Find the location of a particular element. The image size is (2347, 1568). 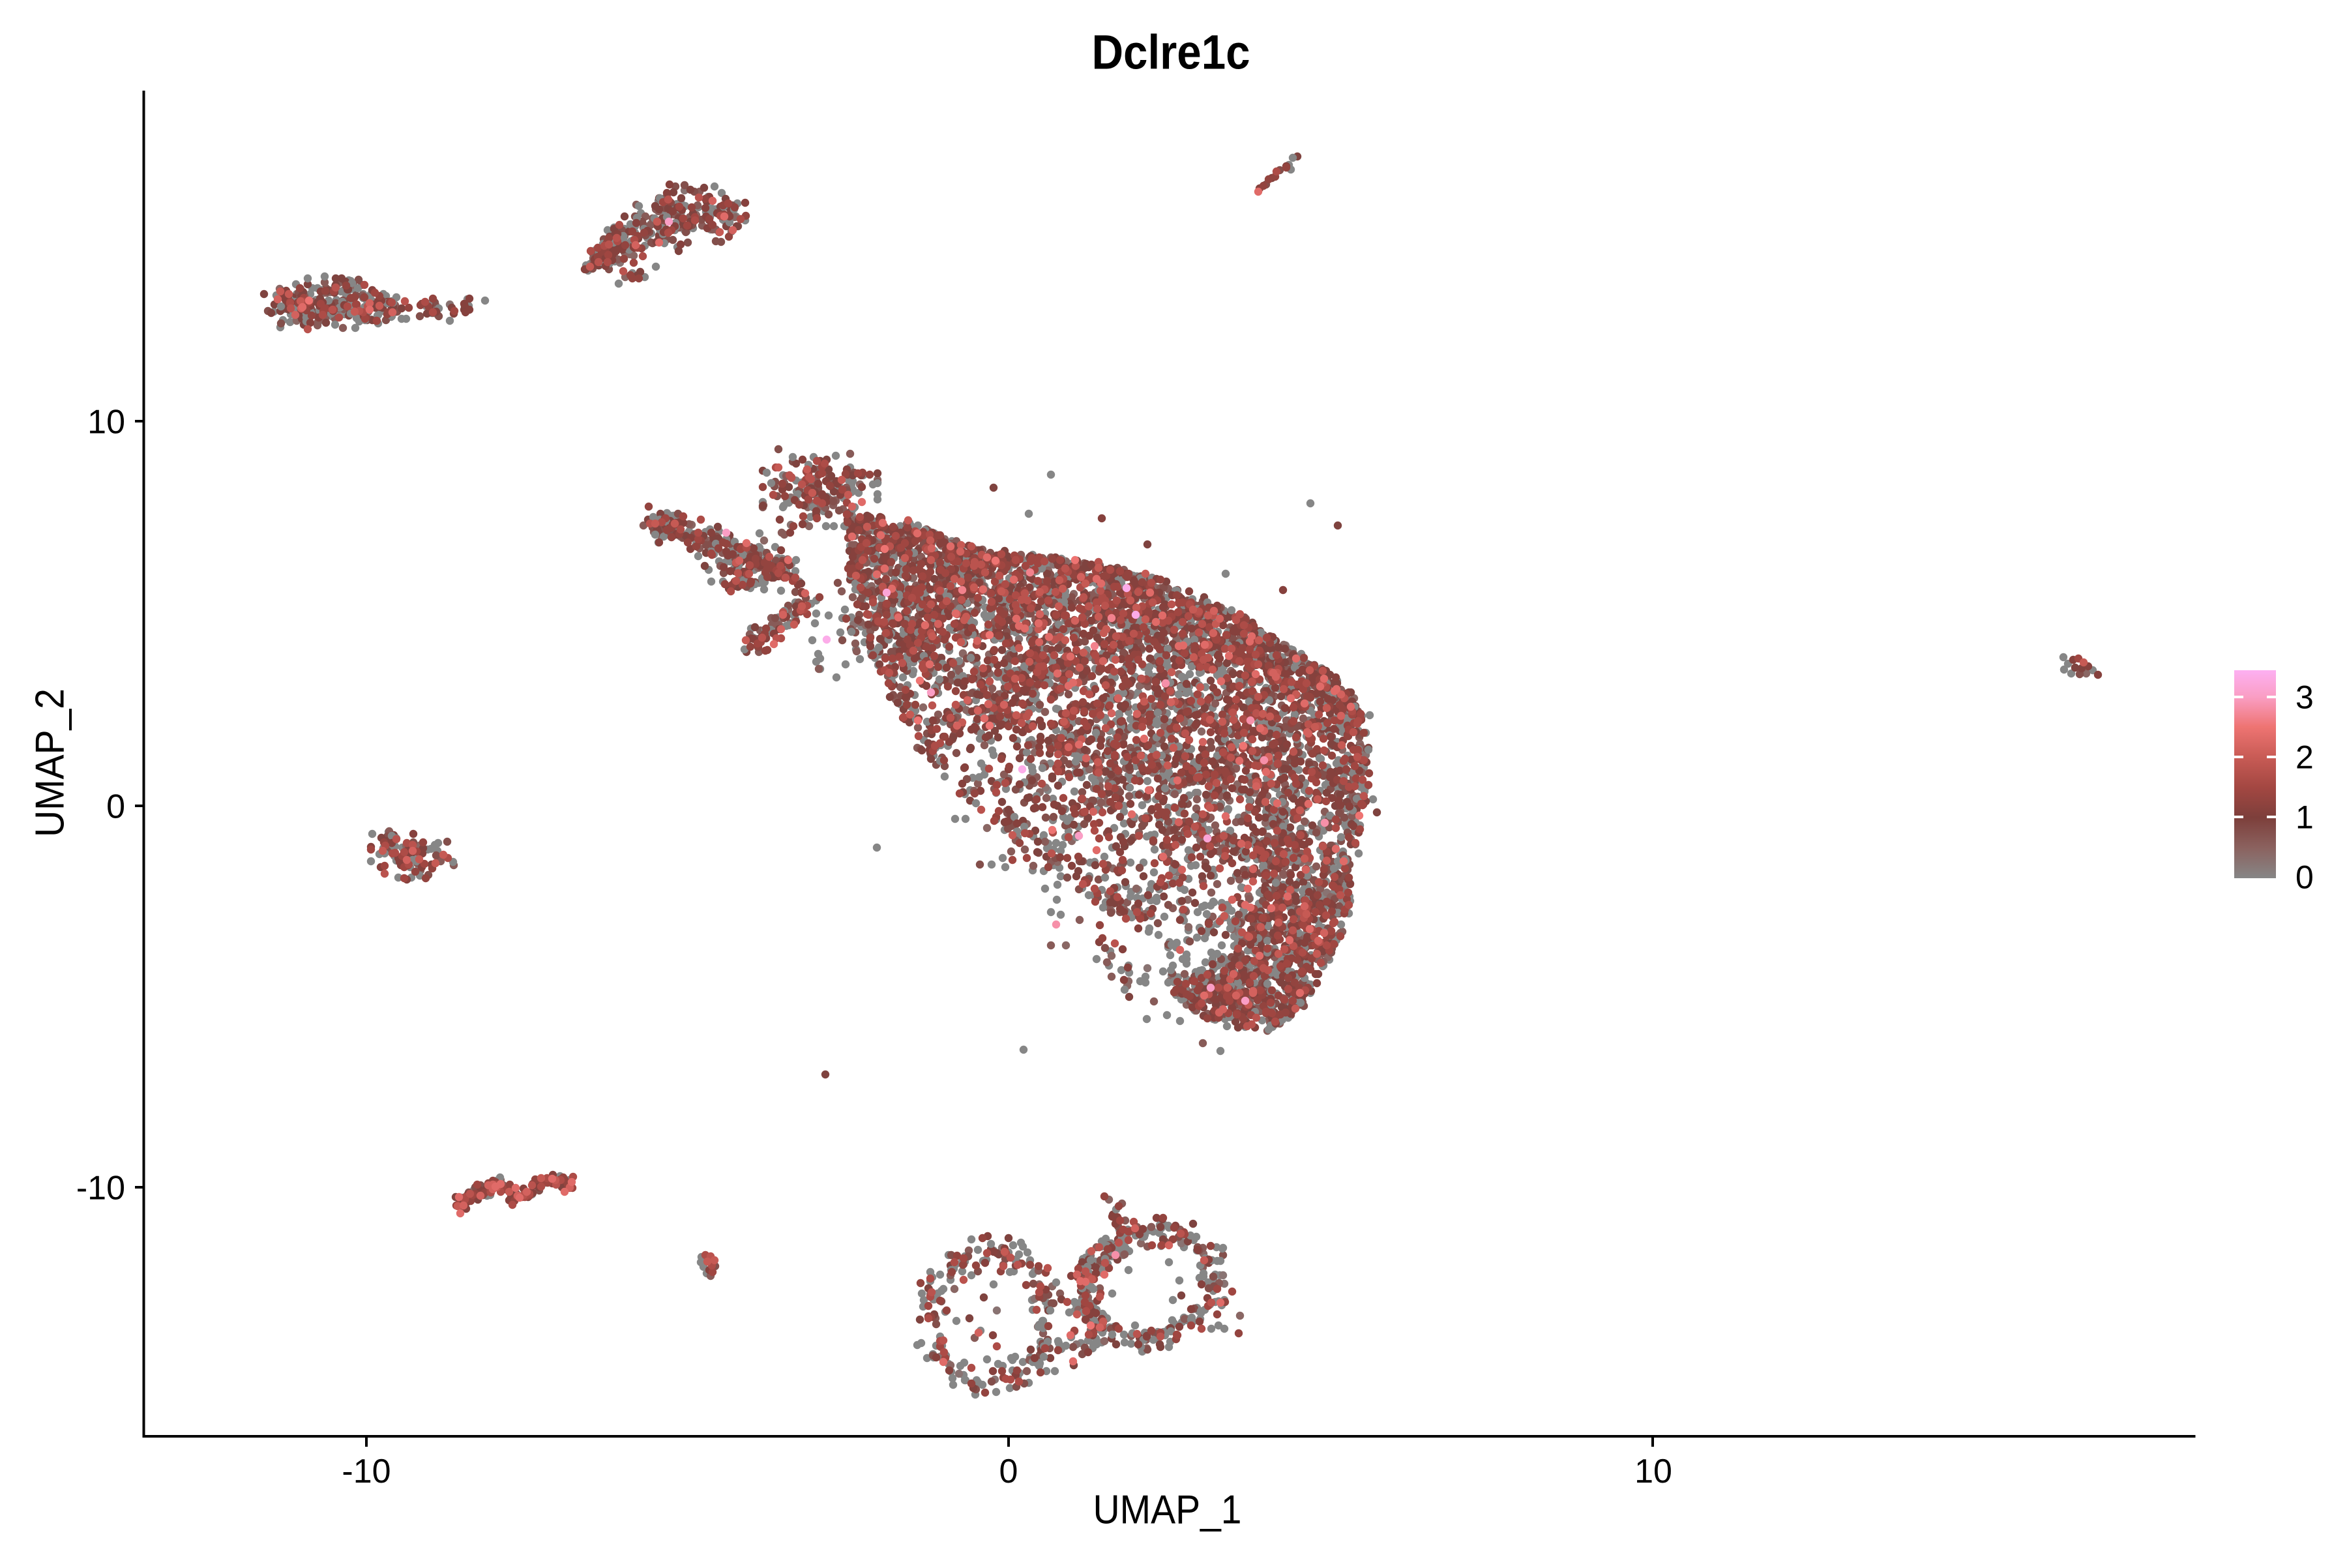

svg-text: 2 is located at coordinates (2304, 758).